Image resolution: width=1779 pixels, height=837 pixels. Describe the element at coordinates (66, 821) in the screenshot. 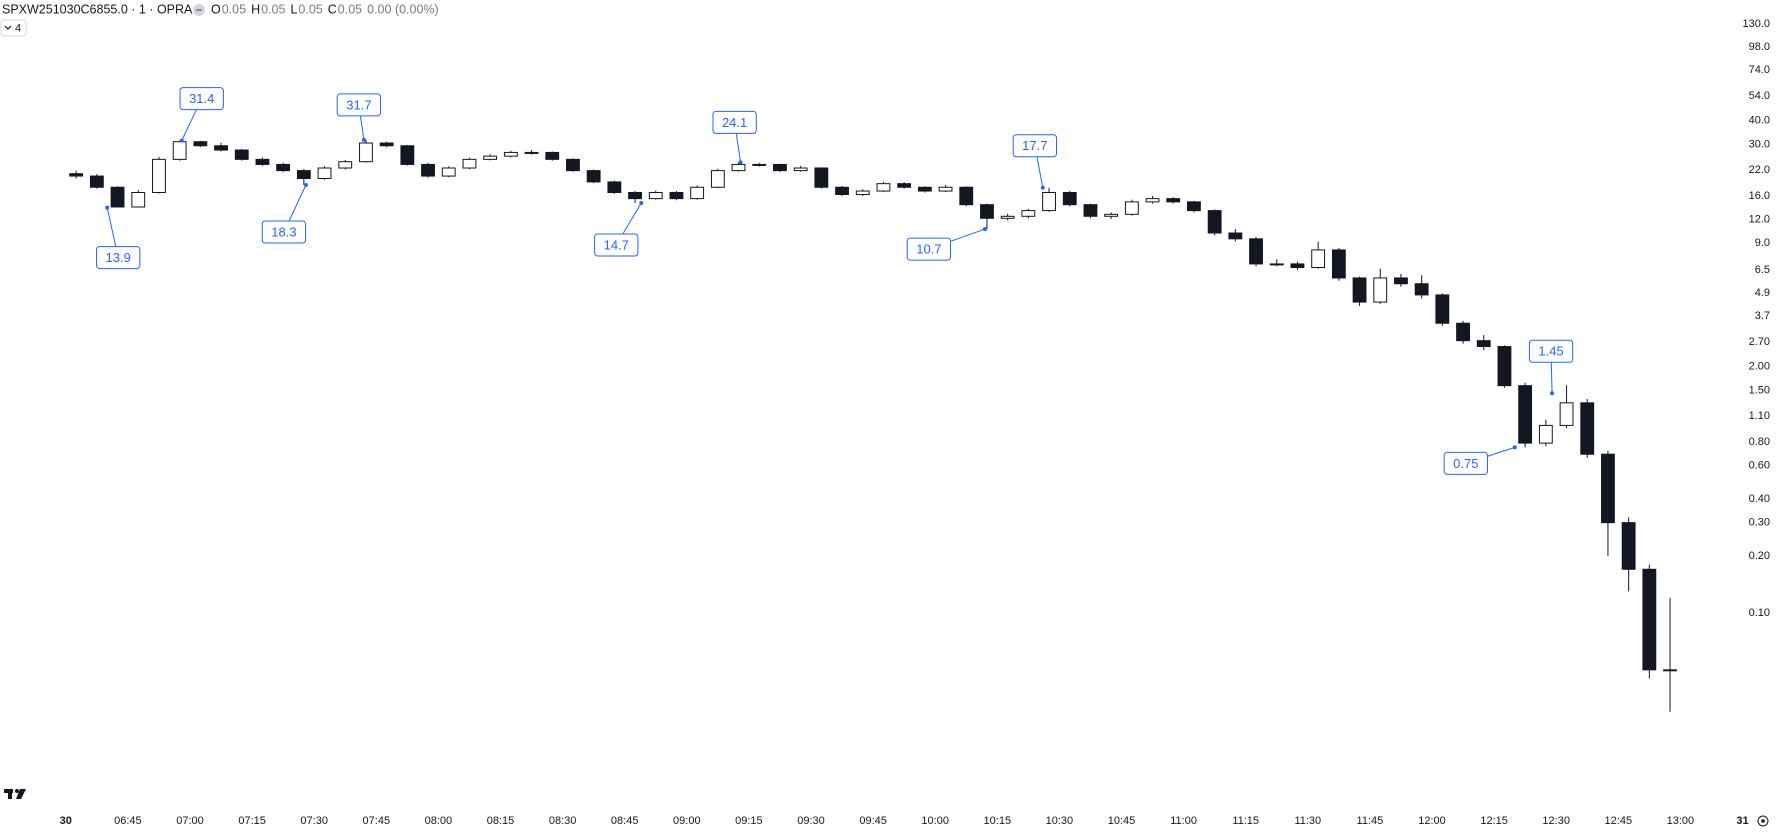

I see `x-tick-label: 30` at that location.